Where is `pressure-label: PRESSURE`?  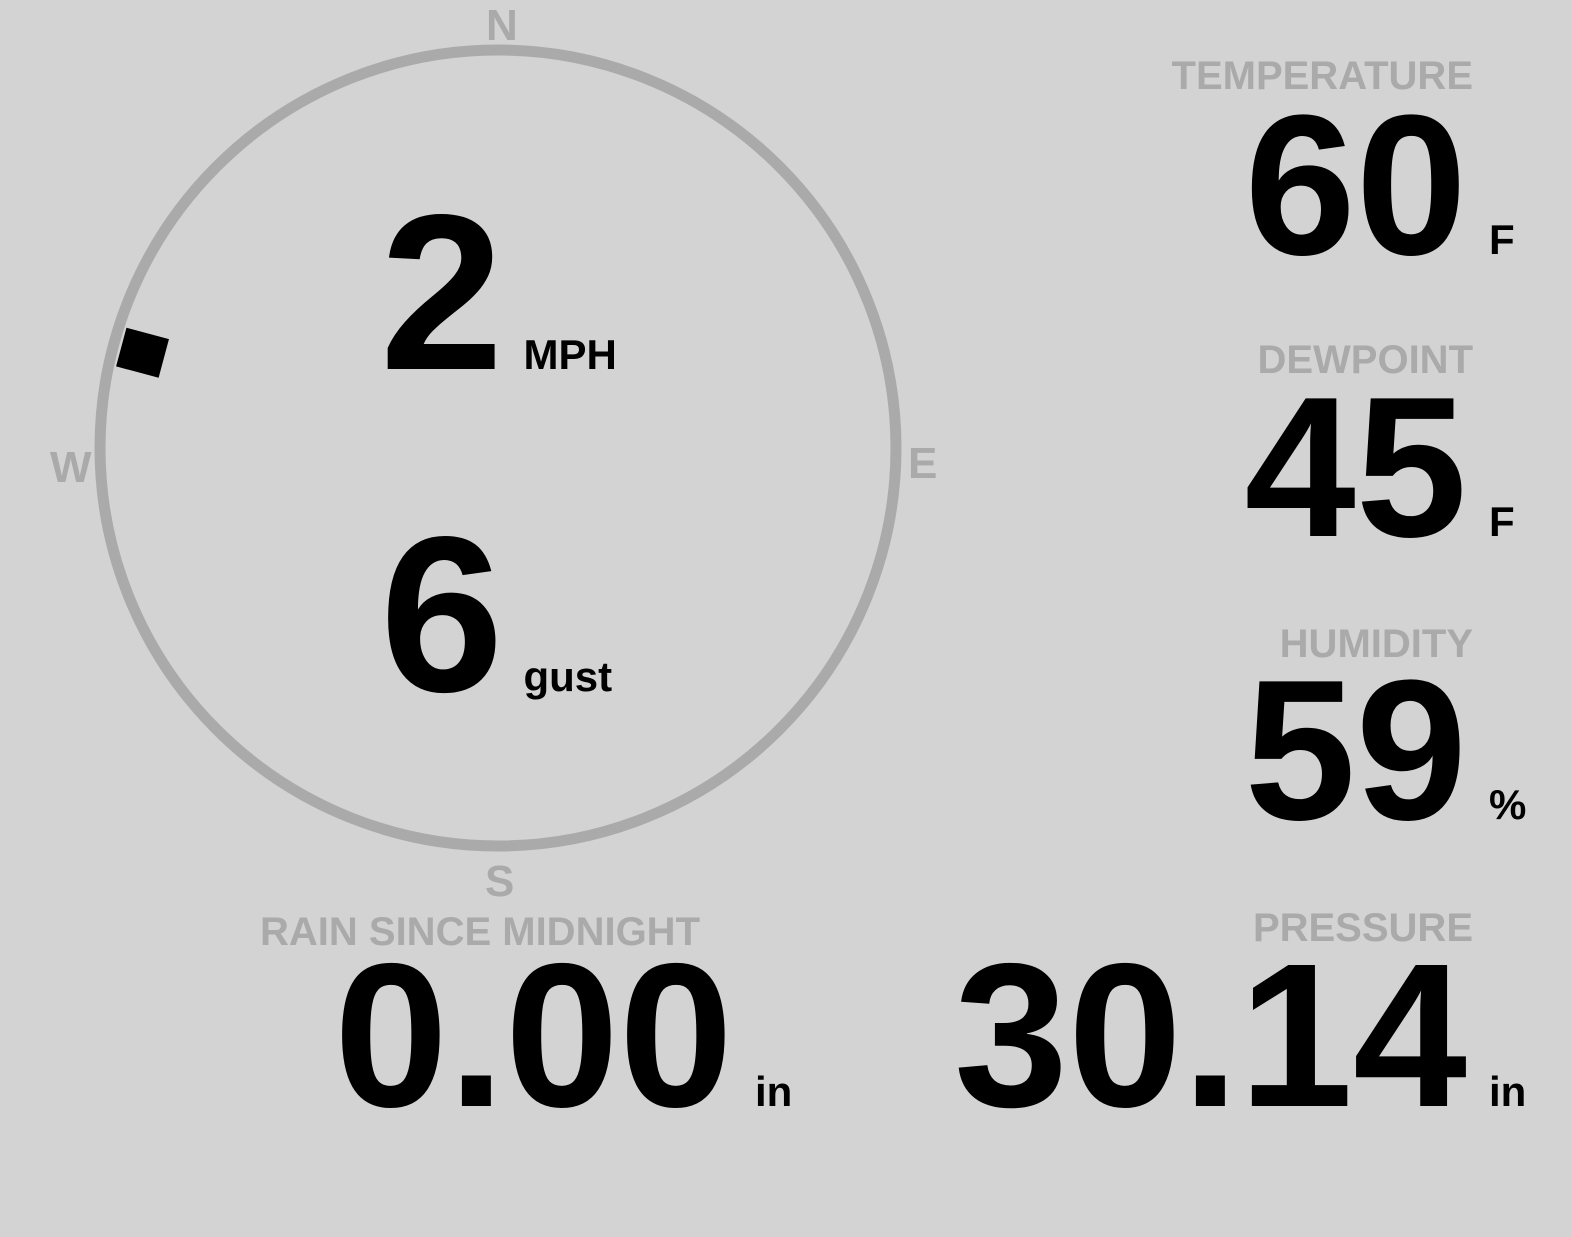 pressure-label: PRESSURE is located at coordinates (1362, 928).